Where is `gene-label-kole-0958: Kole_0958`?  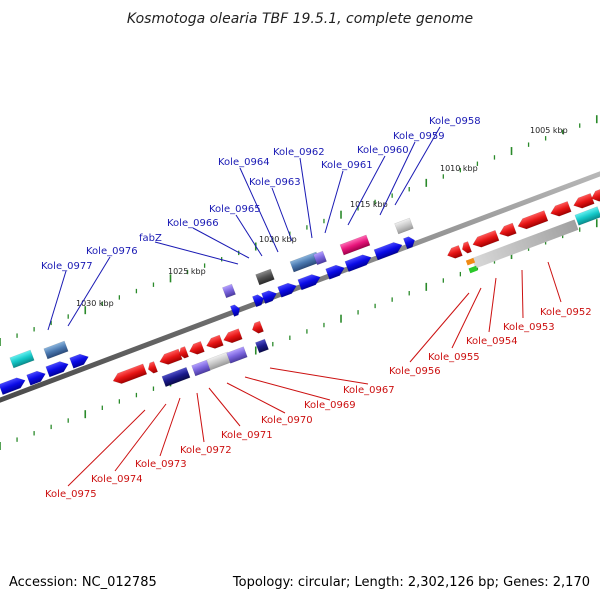 gene-label-kole-0958: Kole_0958 is located at coordinates (455, 121).